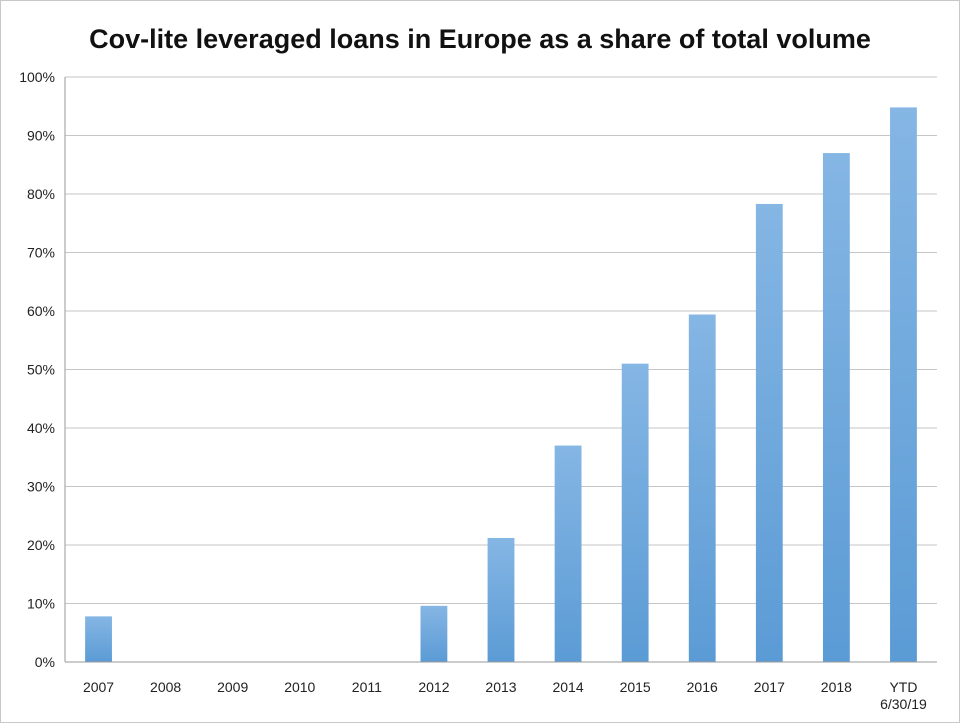 The image size is (960, 723). Describe the element at coordinates (41, 604) in the screenshot. I see `y-tick-label: 10%` at that location.